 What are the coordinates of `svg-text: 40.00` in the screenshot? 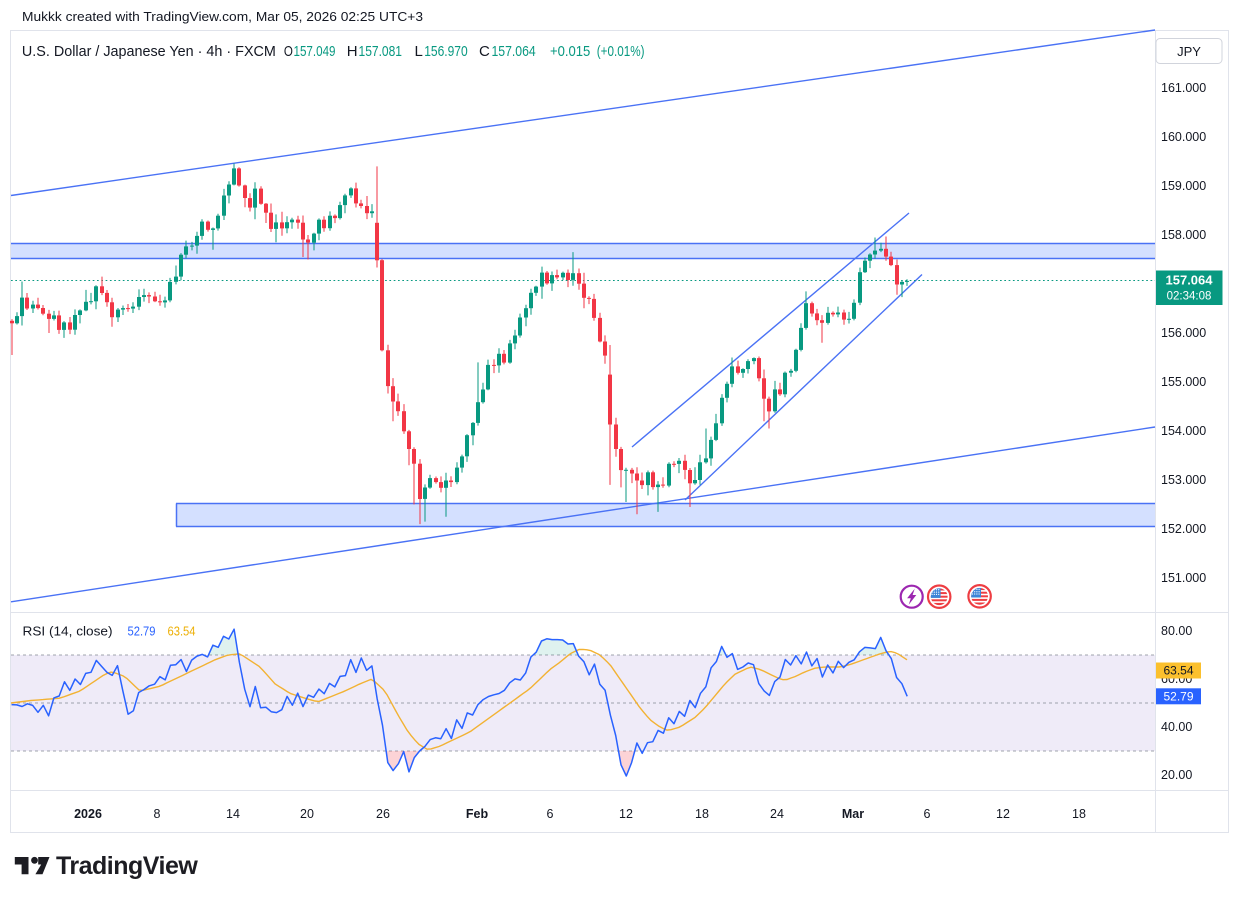 It's located at (1176, 727).